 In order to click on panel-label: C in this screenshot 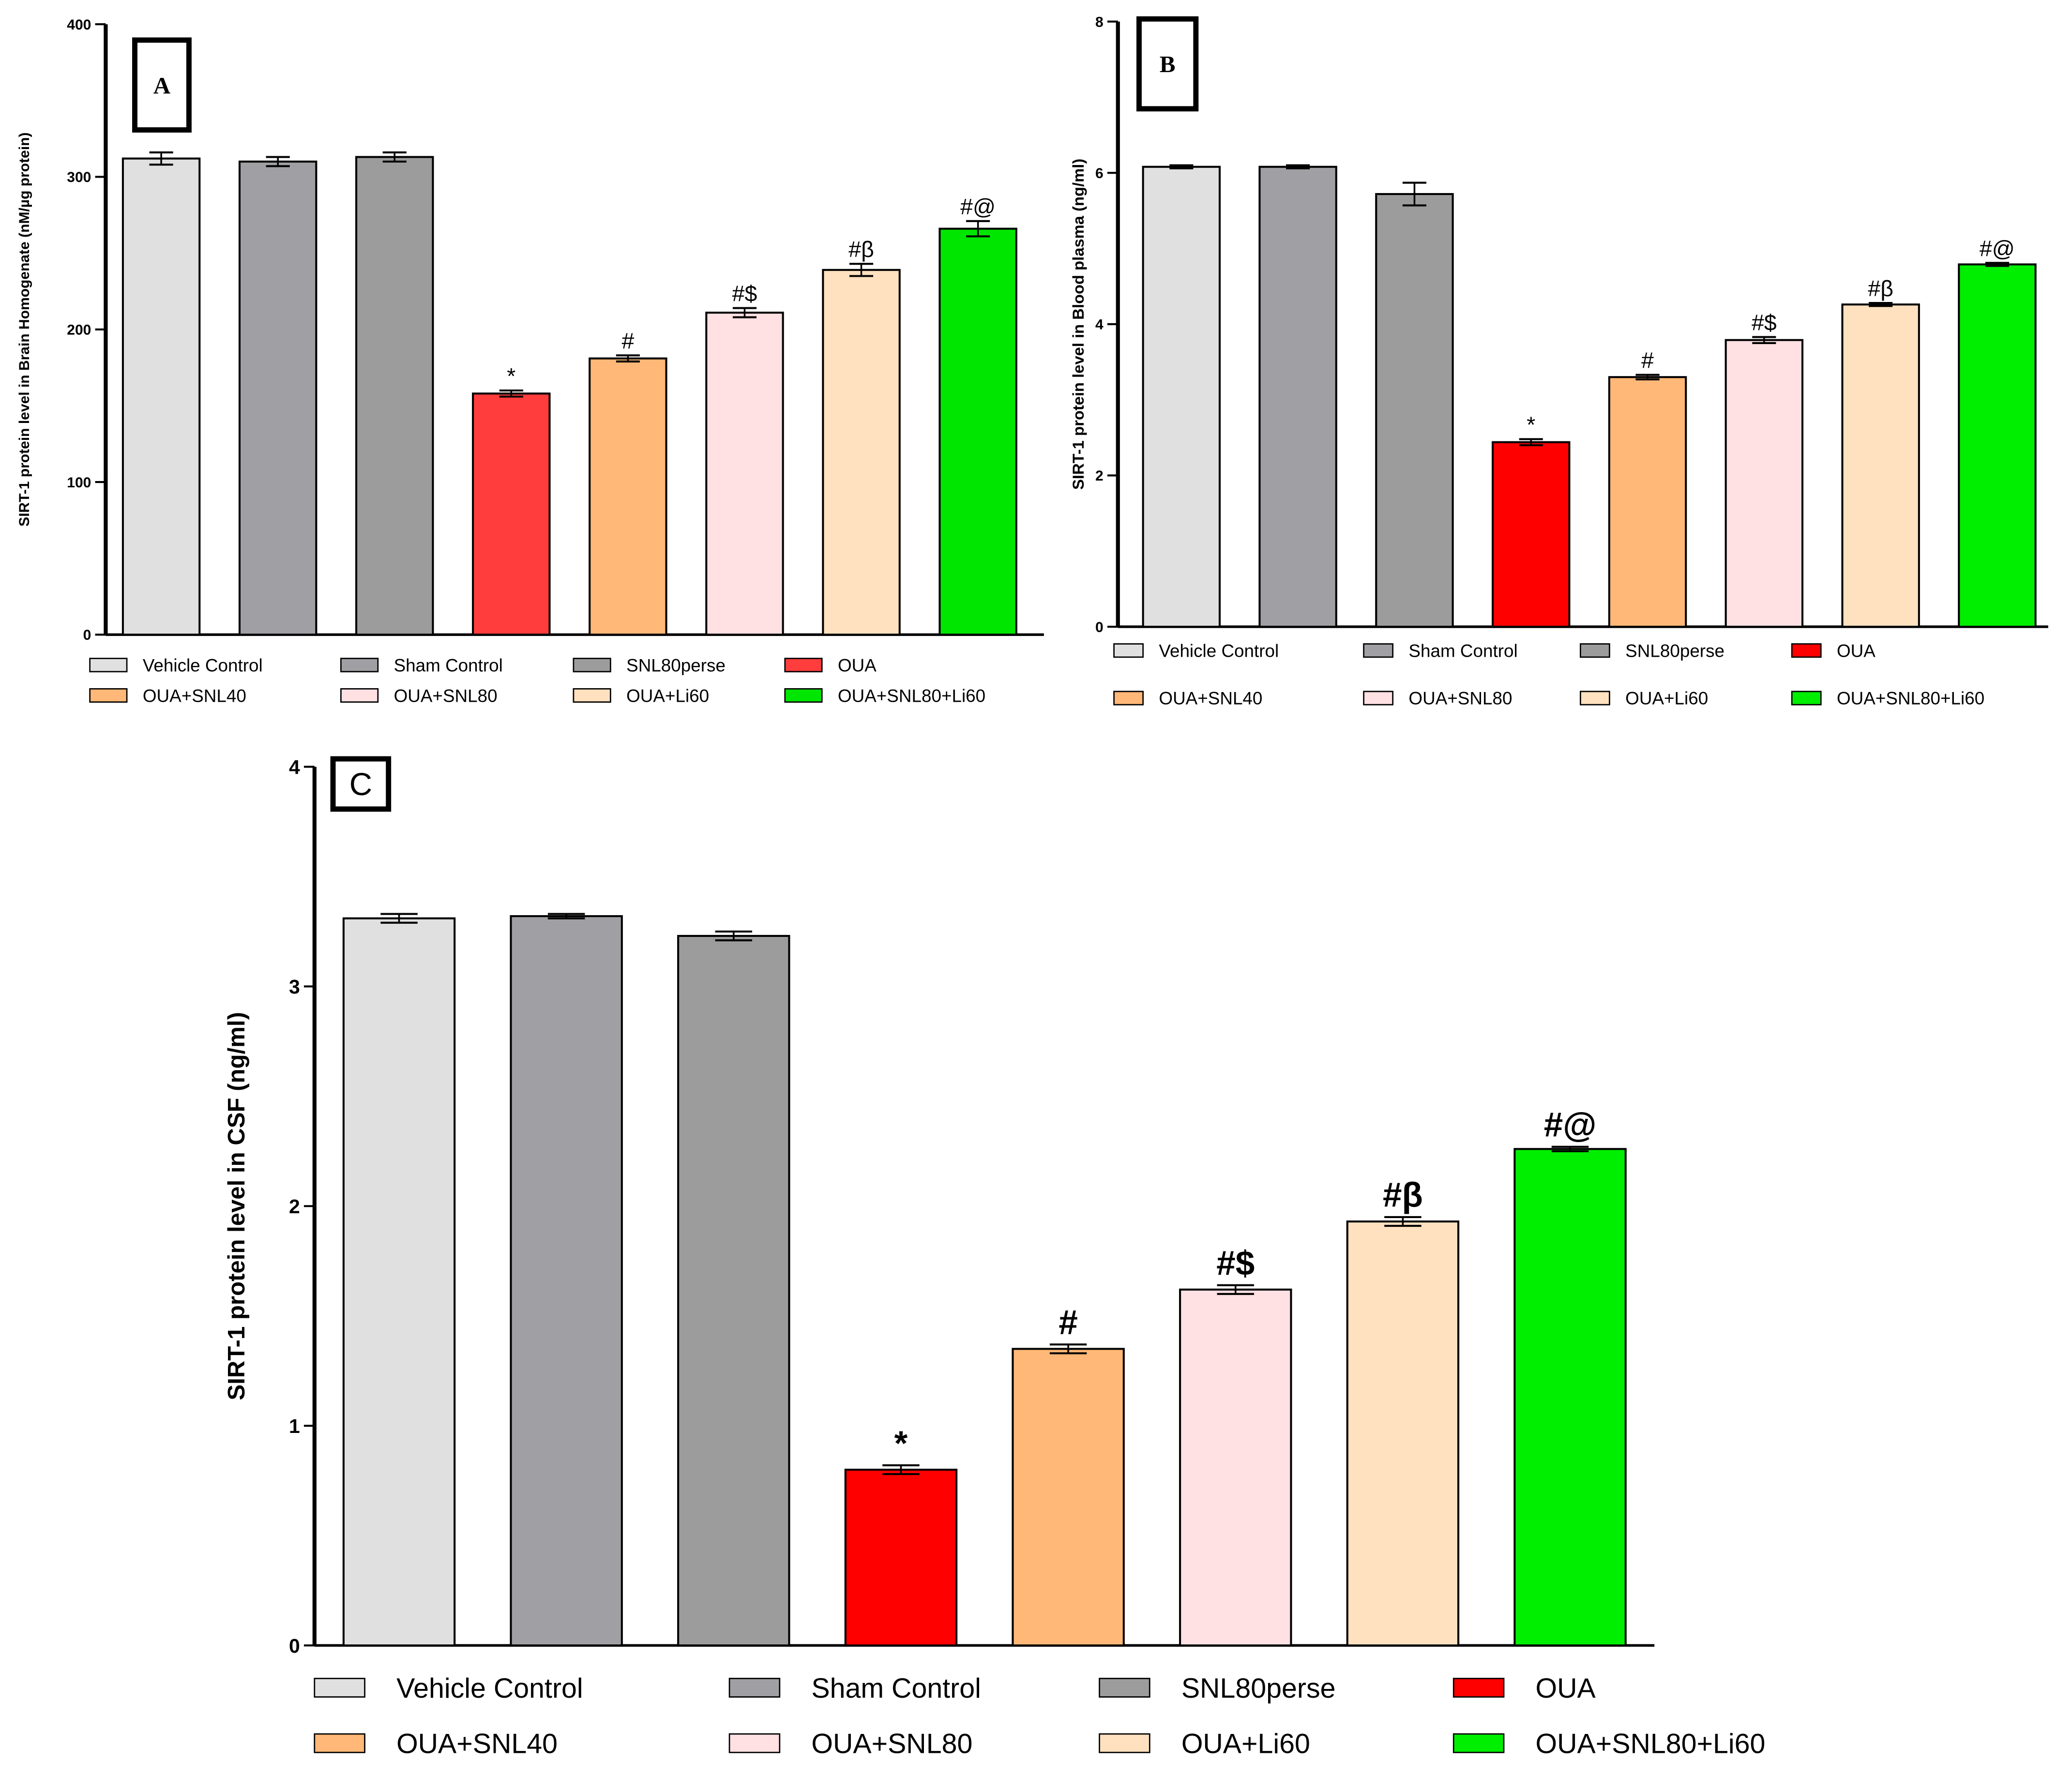, I will do `click(361, 784)`.